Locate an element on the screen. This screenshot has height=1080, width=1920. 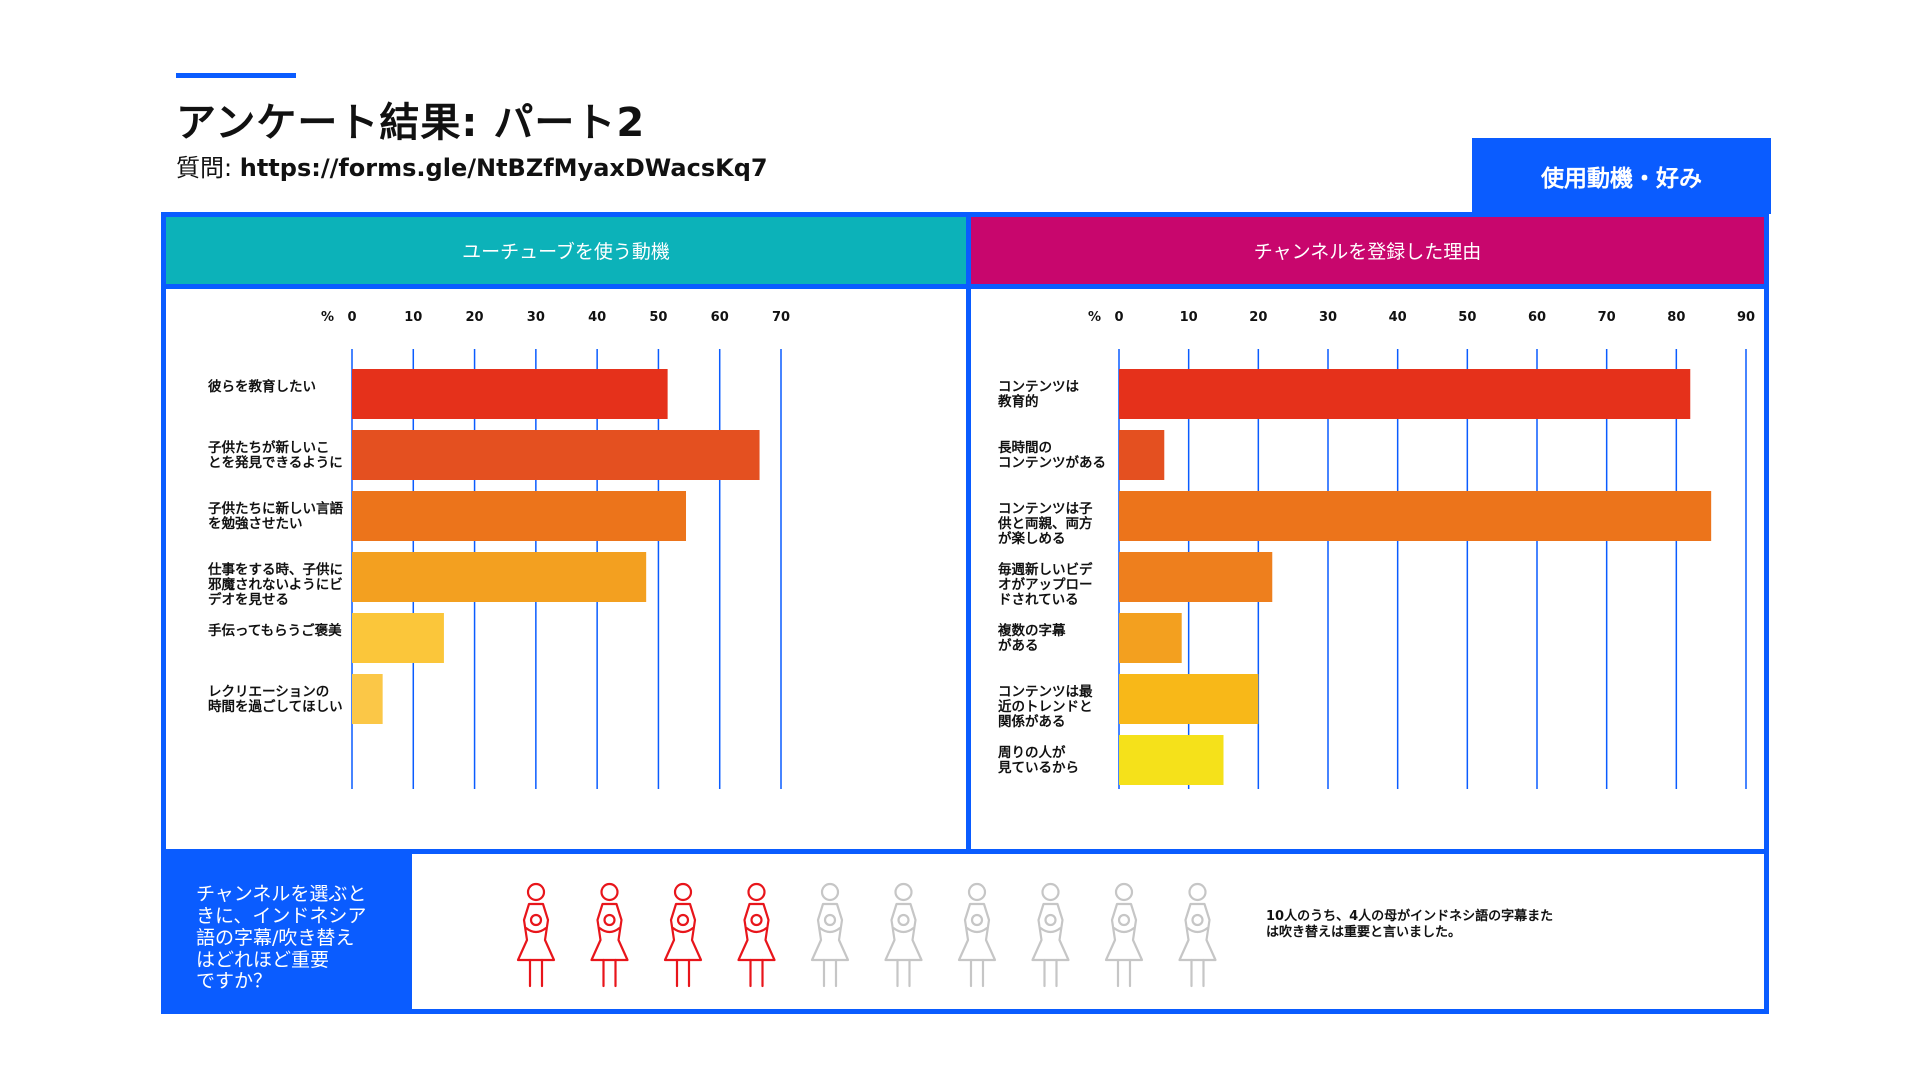
category-label: 仕事をする時、子供に邪魔されないようにビデオを見せる is located at coordinates (275, 584).